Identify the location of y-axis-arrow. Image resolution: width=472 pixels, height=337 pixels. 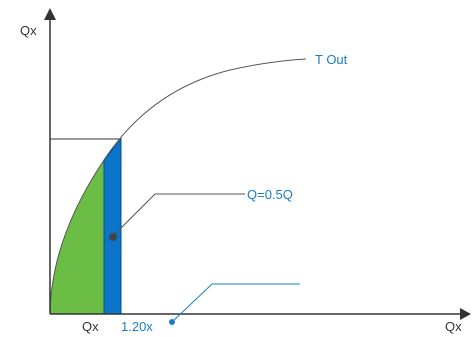
(50, 14).